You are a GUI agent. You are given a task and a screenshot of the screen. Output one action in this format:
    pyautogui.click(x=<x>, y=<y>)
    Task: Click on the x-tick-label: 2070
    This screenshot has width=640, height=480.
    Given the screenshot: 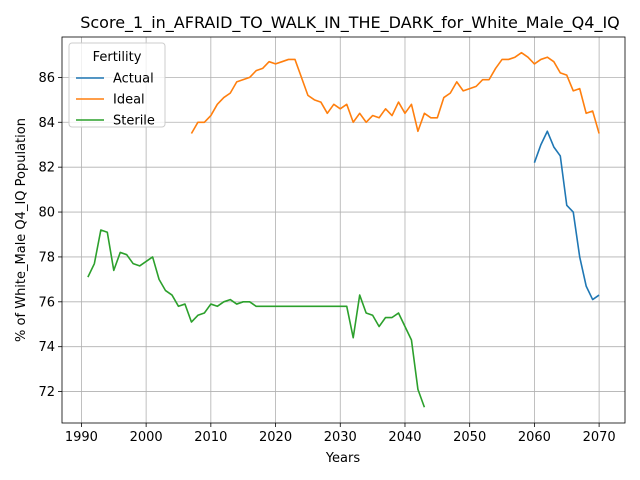 What is the action you would take?
    pyautogui.click(x=599, y=437)
    